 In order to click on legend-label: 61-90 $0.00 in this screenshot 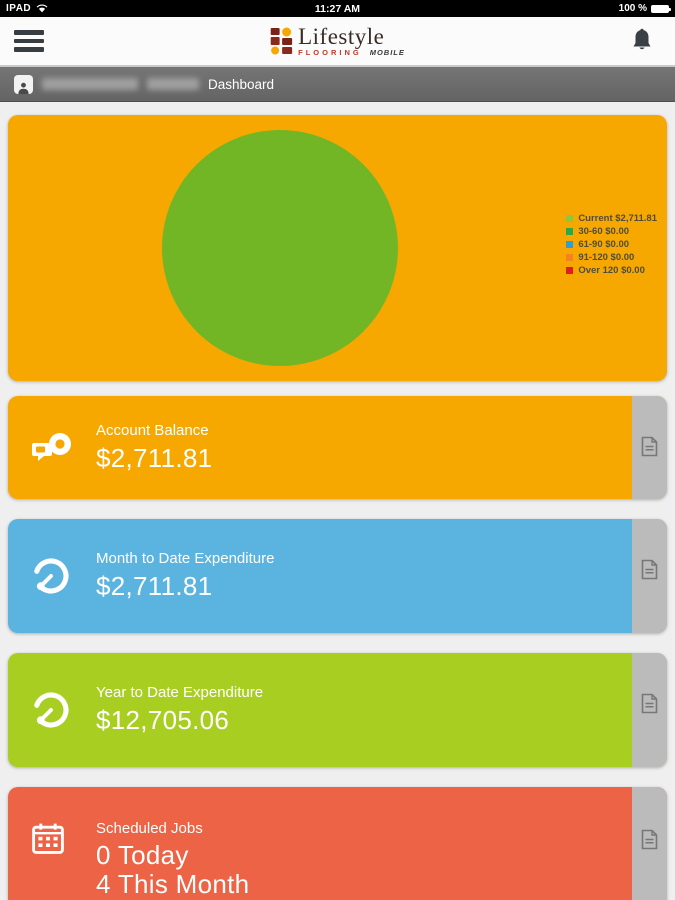, I will do `click(604, 244)`.